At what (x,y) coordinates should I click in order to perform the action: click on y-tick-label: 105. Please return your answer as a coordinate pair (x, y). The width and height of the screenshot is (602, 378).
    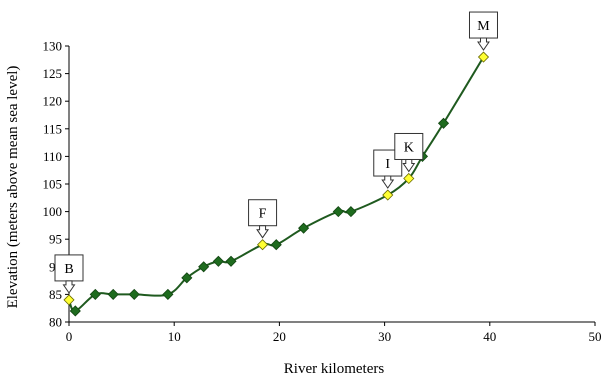
    Looking at the image, I should click on (53, 184).